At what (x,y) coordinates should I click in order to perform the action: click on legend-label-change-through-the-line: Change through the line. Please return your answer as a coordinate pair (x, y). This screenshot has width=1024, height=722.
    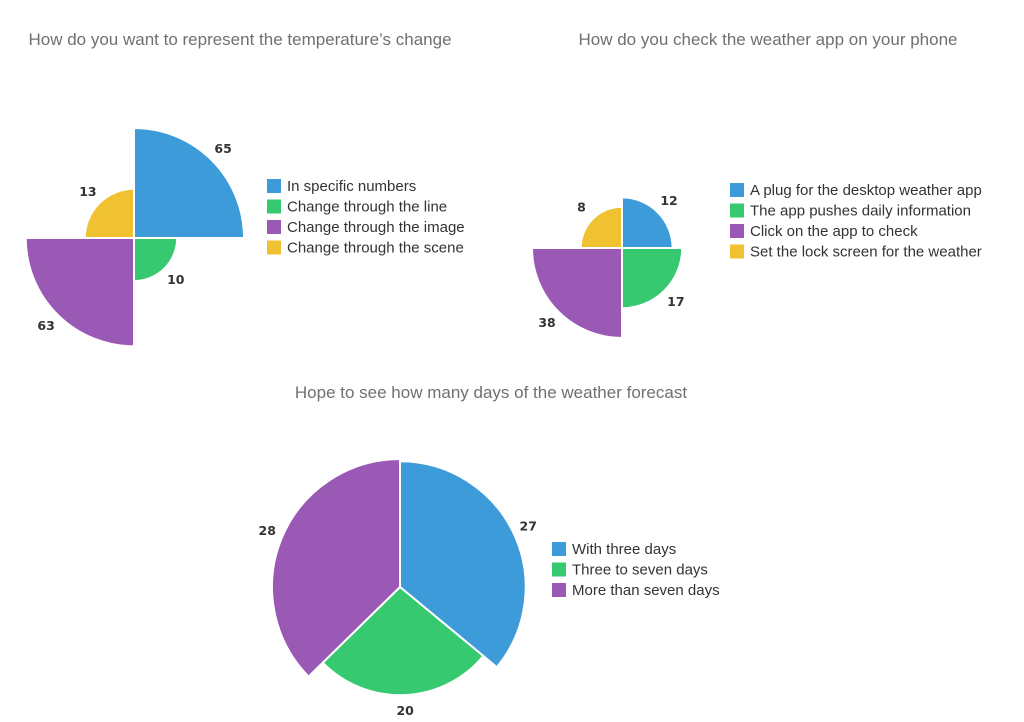
    Looking at the image, I should click on (367, 207).